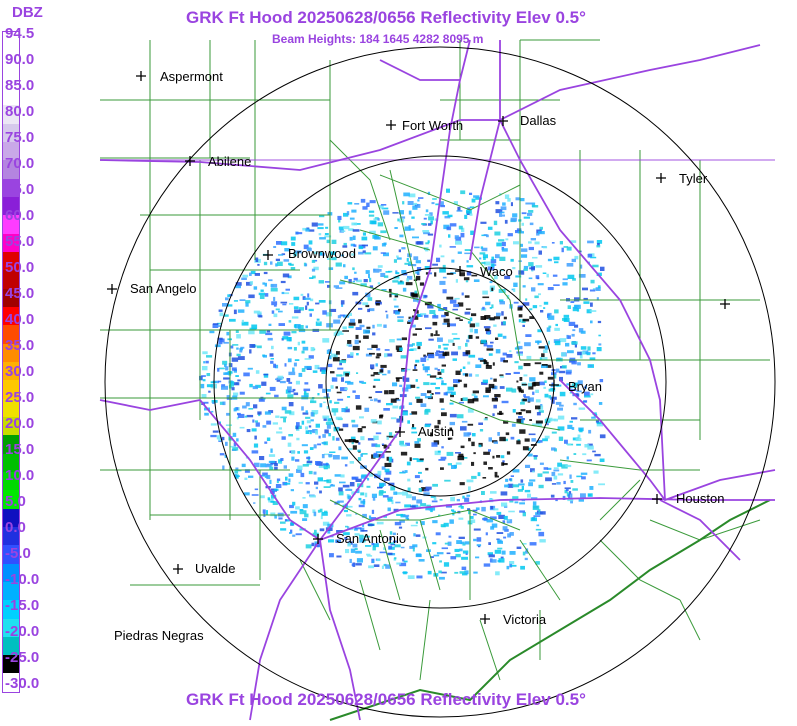  I want to click on scale-tick-label: 5.0, so click(15, 501).